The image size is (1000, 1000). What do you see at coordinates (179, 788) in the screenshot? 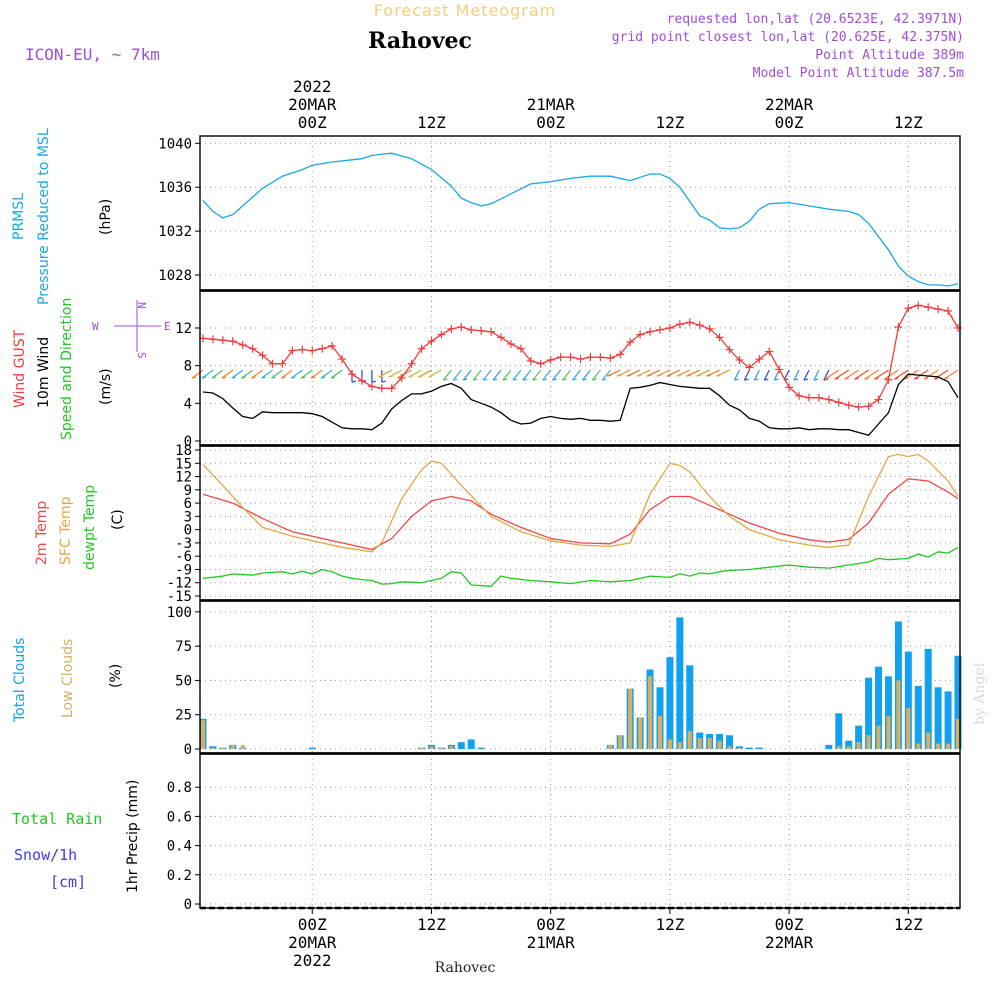
I see `y-tick-label: 0.8` at bounding box center [179, 788].